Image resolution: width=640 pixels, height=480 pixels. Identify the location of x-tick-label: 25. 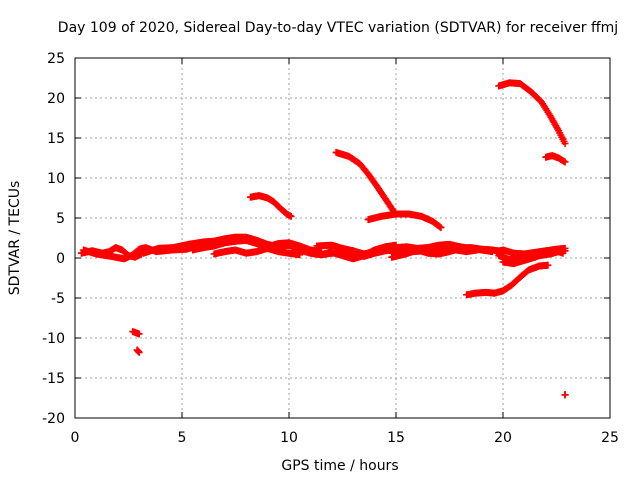
(610, 438).